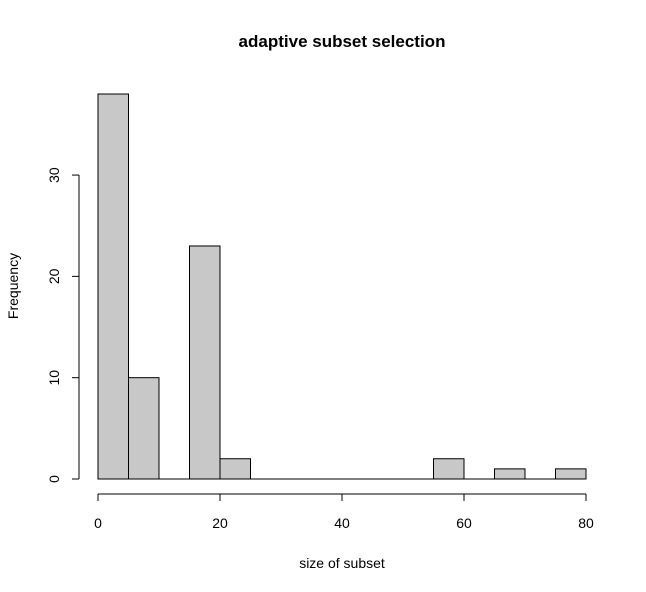 The image size is (646, 592). What do you see at coordinates (13, 286) in the screenshot?
I see `y-axis-label: Frequency` at bounding box center [13, 286].